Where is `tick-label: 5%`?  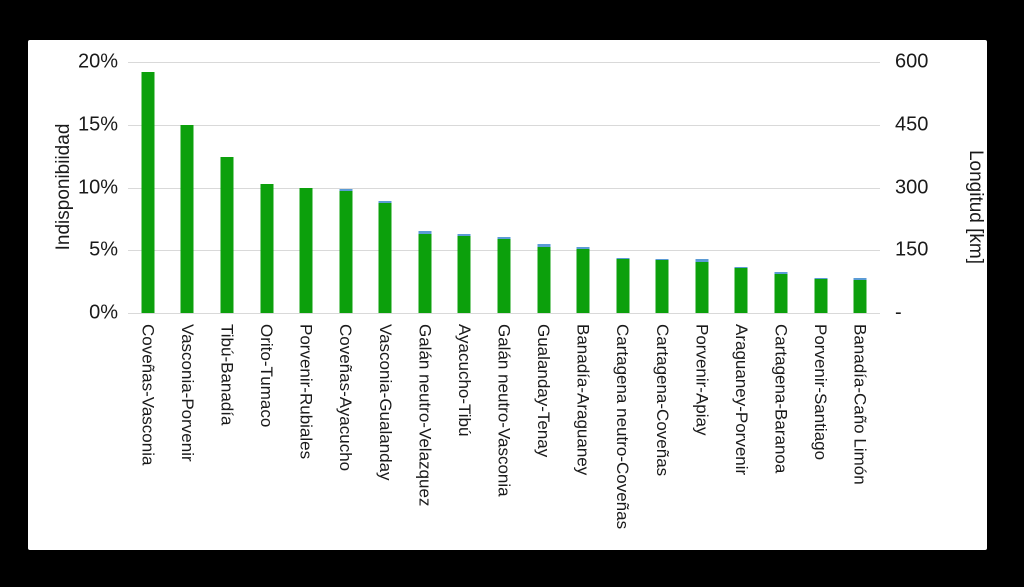
tick-label: 5% is located at coordinates (103, 249).